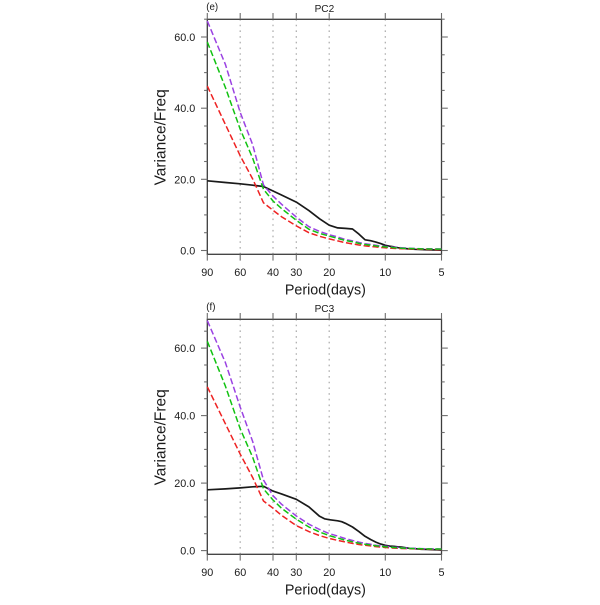 This screenshot has width=600, height=605. Describe the element at coordinates (212, 7) in the screenshot. I see `svg-text: (e)` at that location.